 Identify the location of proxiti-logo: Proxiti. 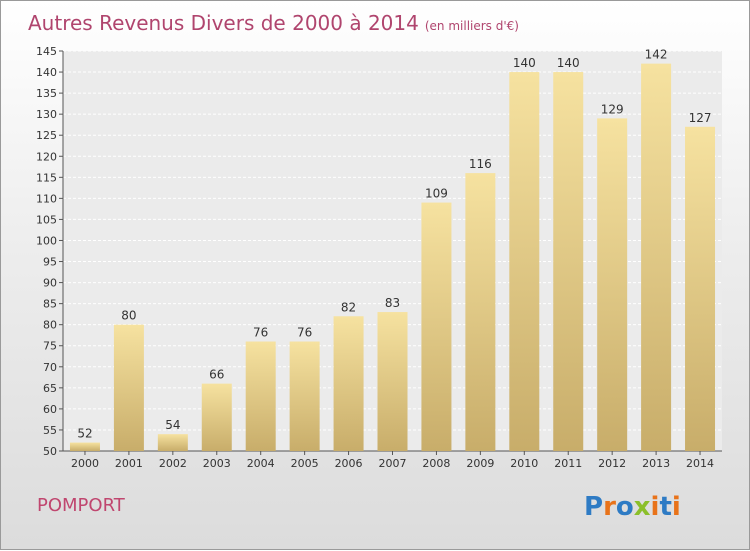
(639, 510).